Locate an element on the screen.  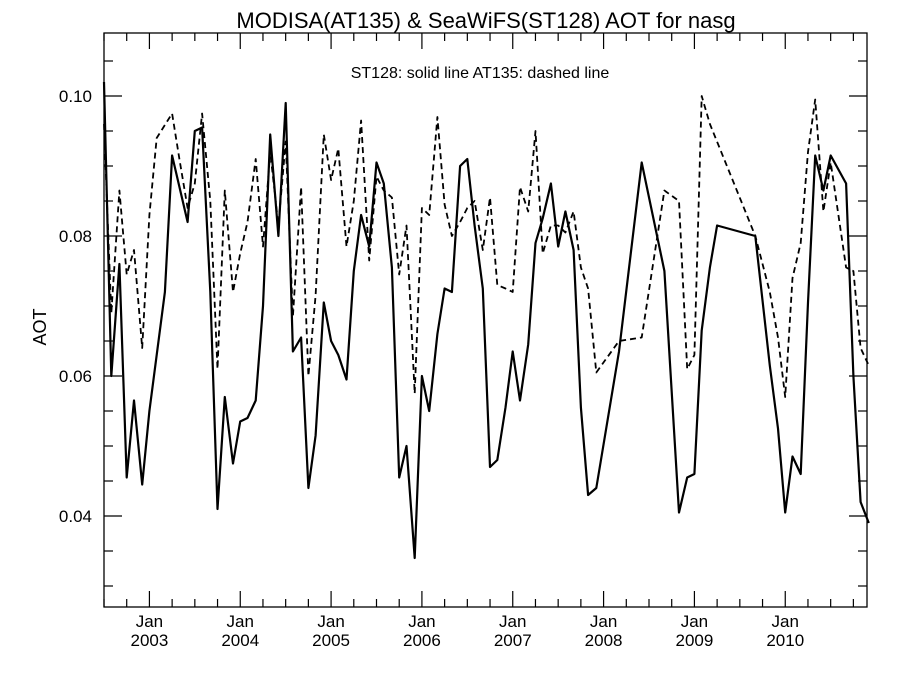
y-tick-label: 0.04 is located at coordinates (75, 516).